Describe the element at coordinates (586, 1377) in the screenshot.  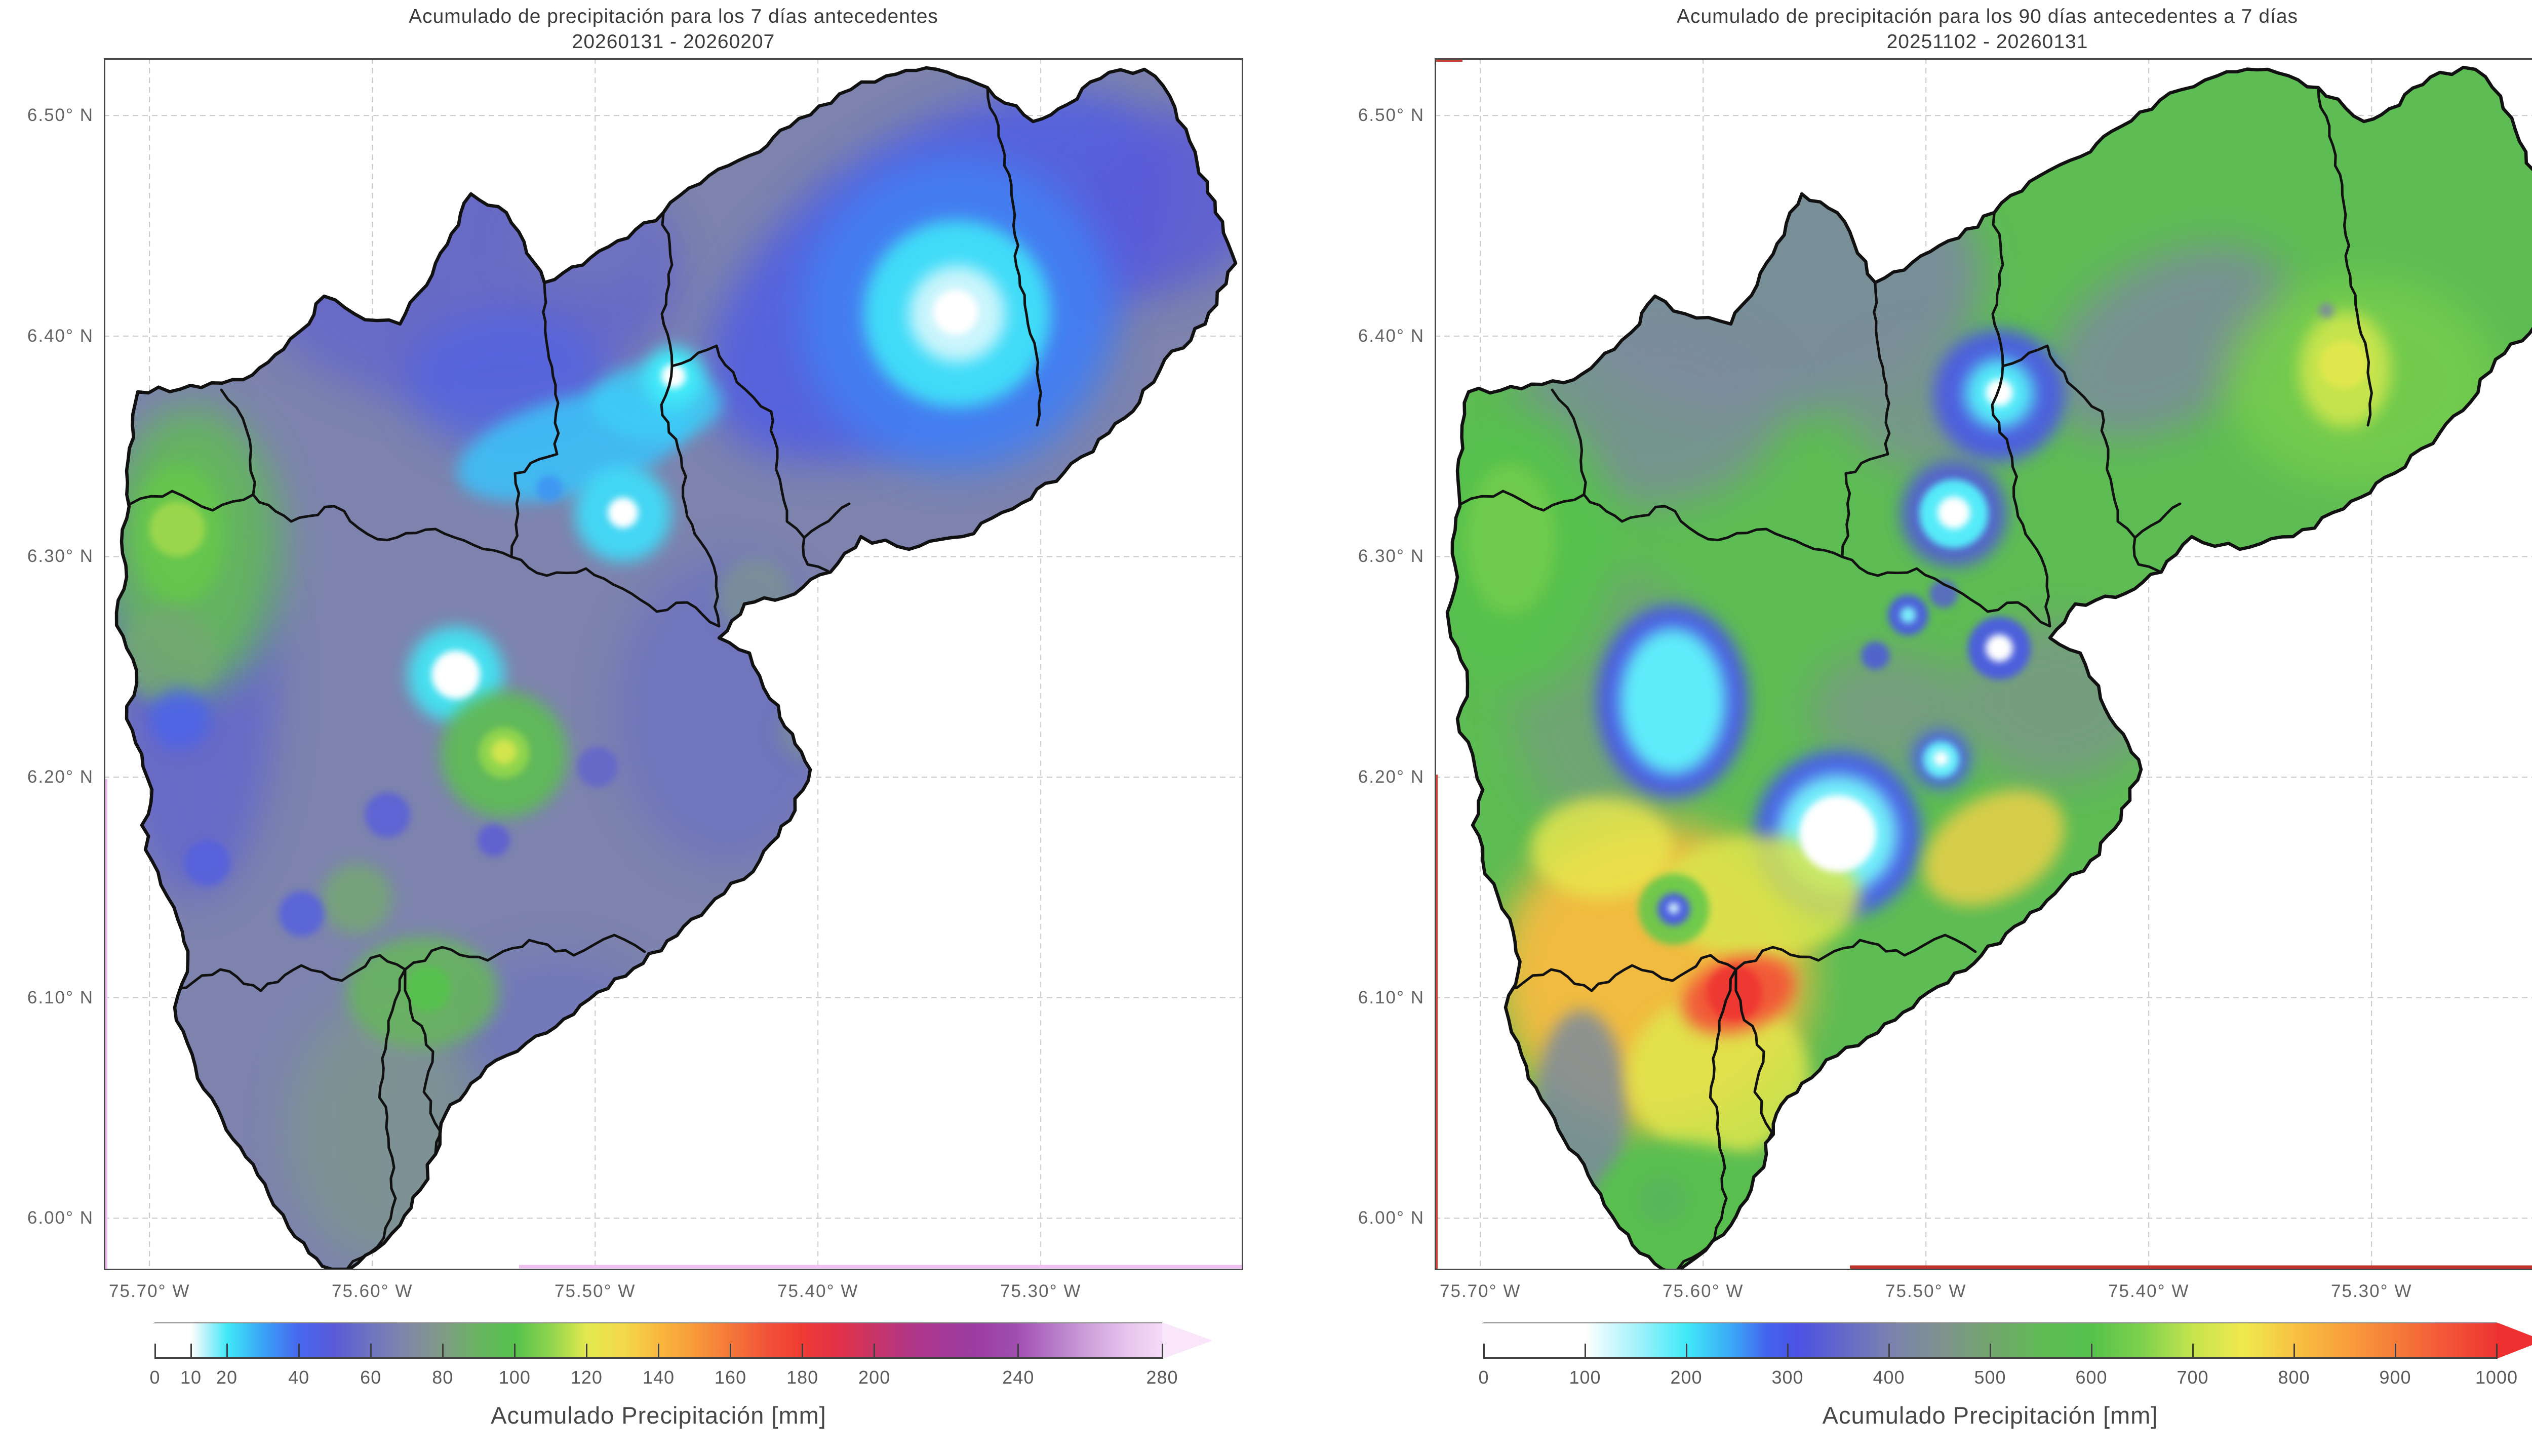
I see `colorbar-tick-label: 120` at that location.